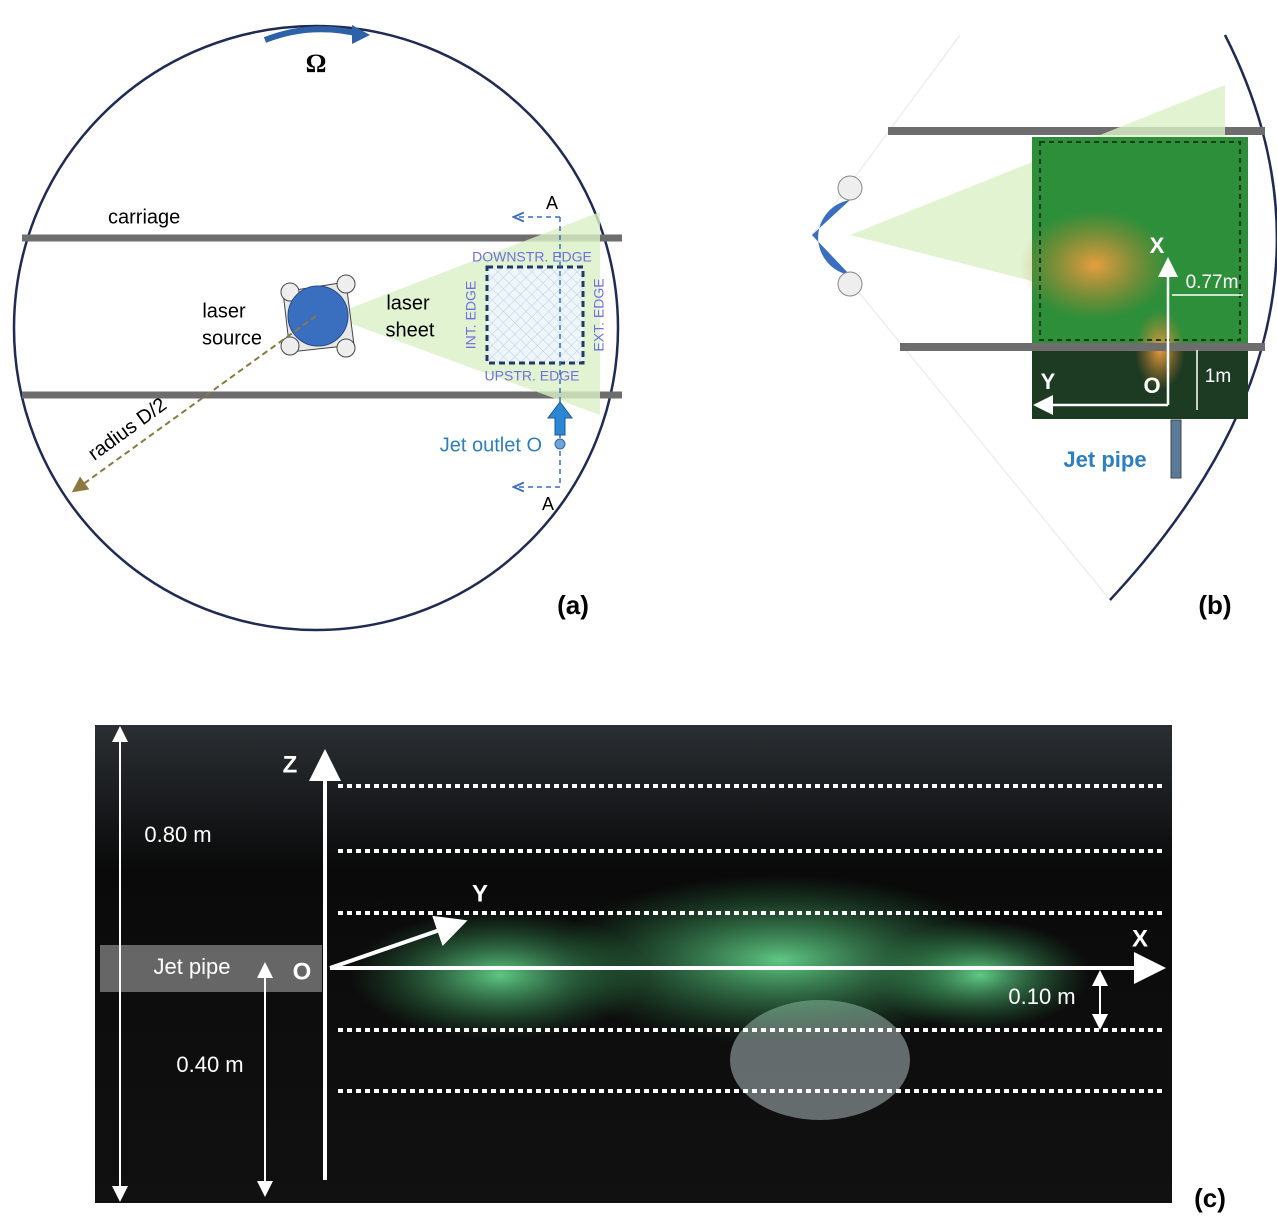 The image size is (1277, 1224). What do you see at coordinates (1095, 265) in the screenshot?
I see `jet-plume` at bounding box center [1095, 265].